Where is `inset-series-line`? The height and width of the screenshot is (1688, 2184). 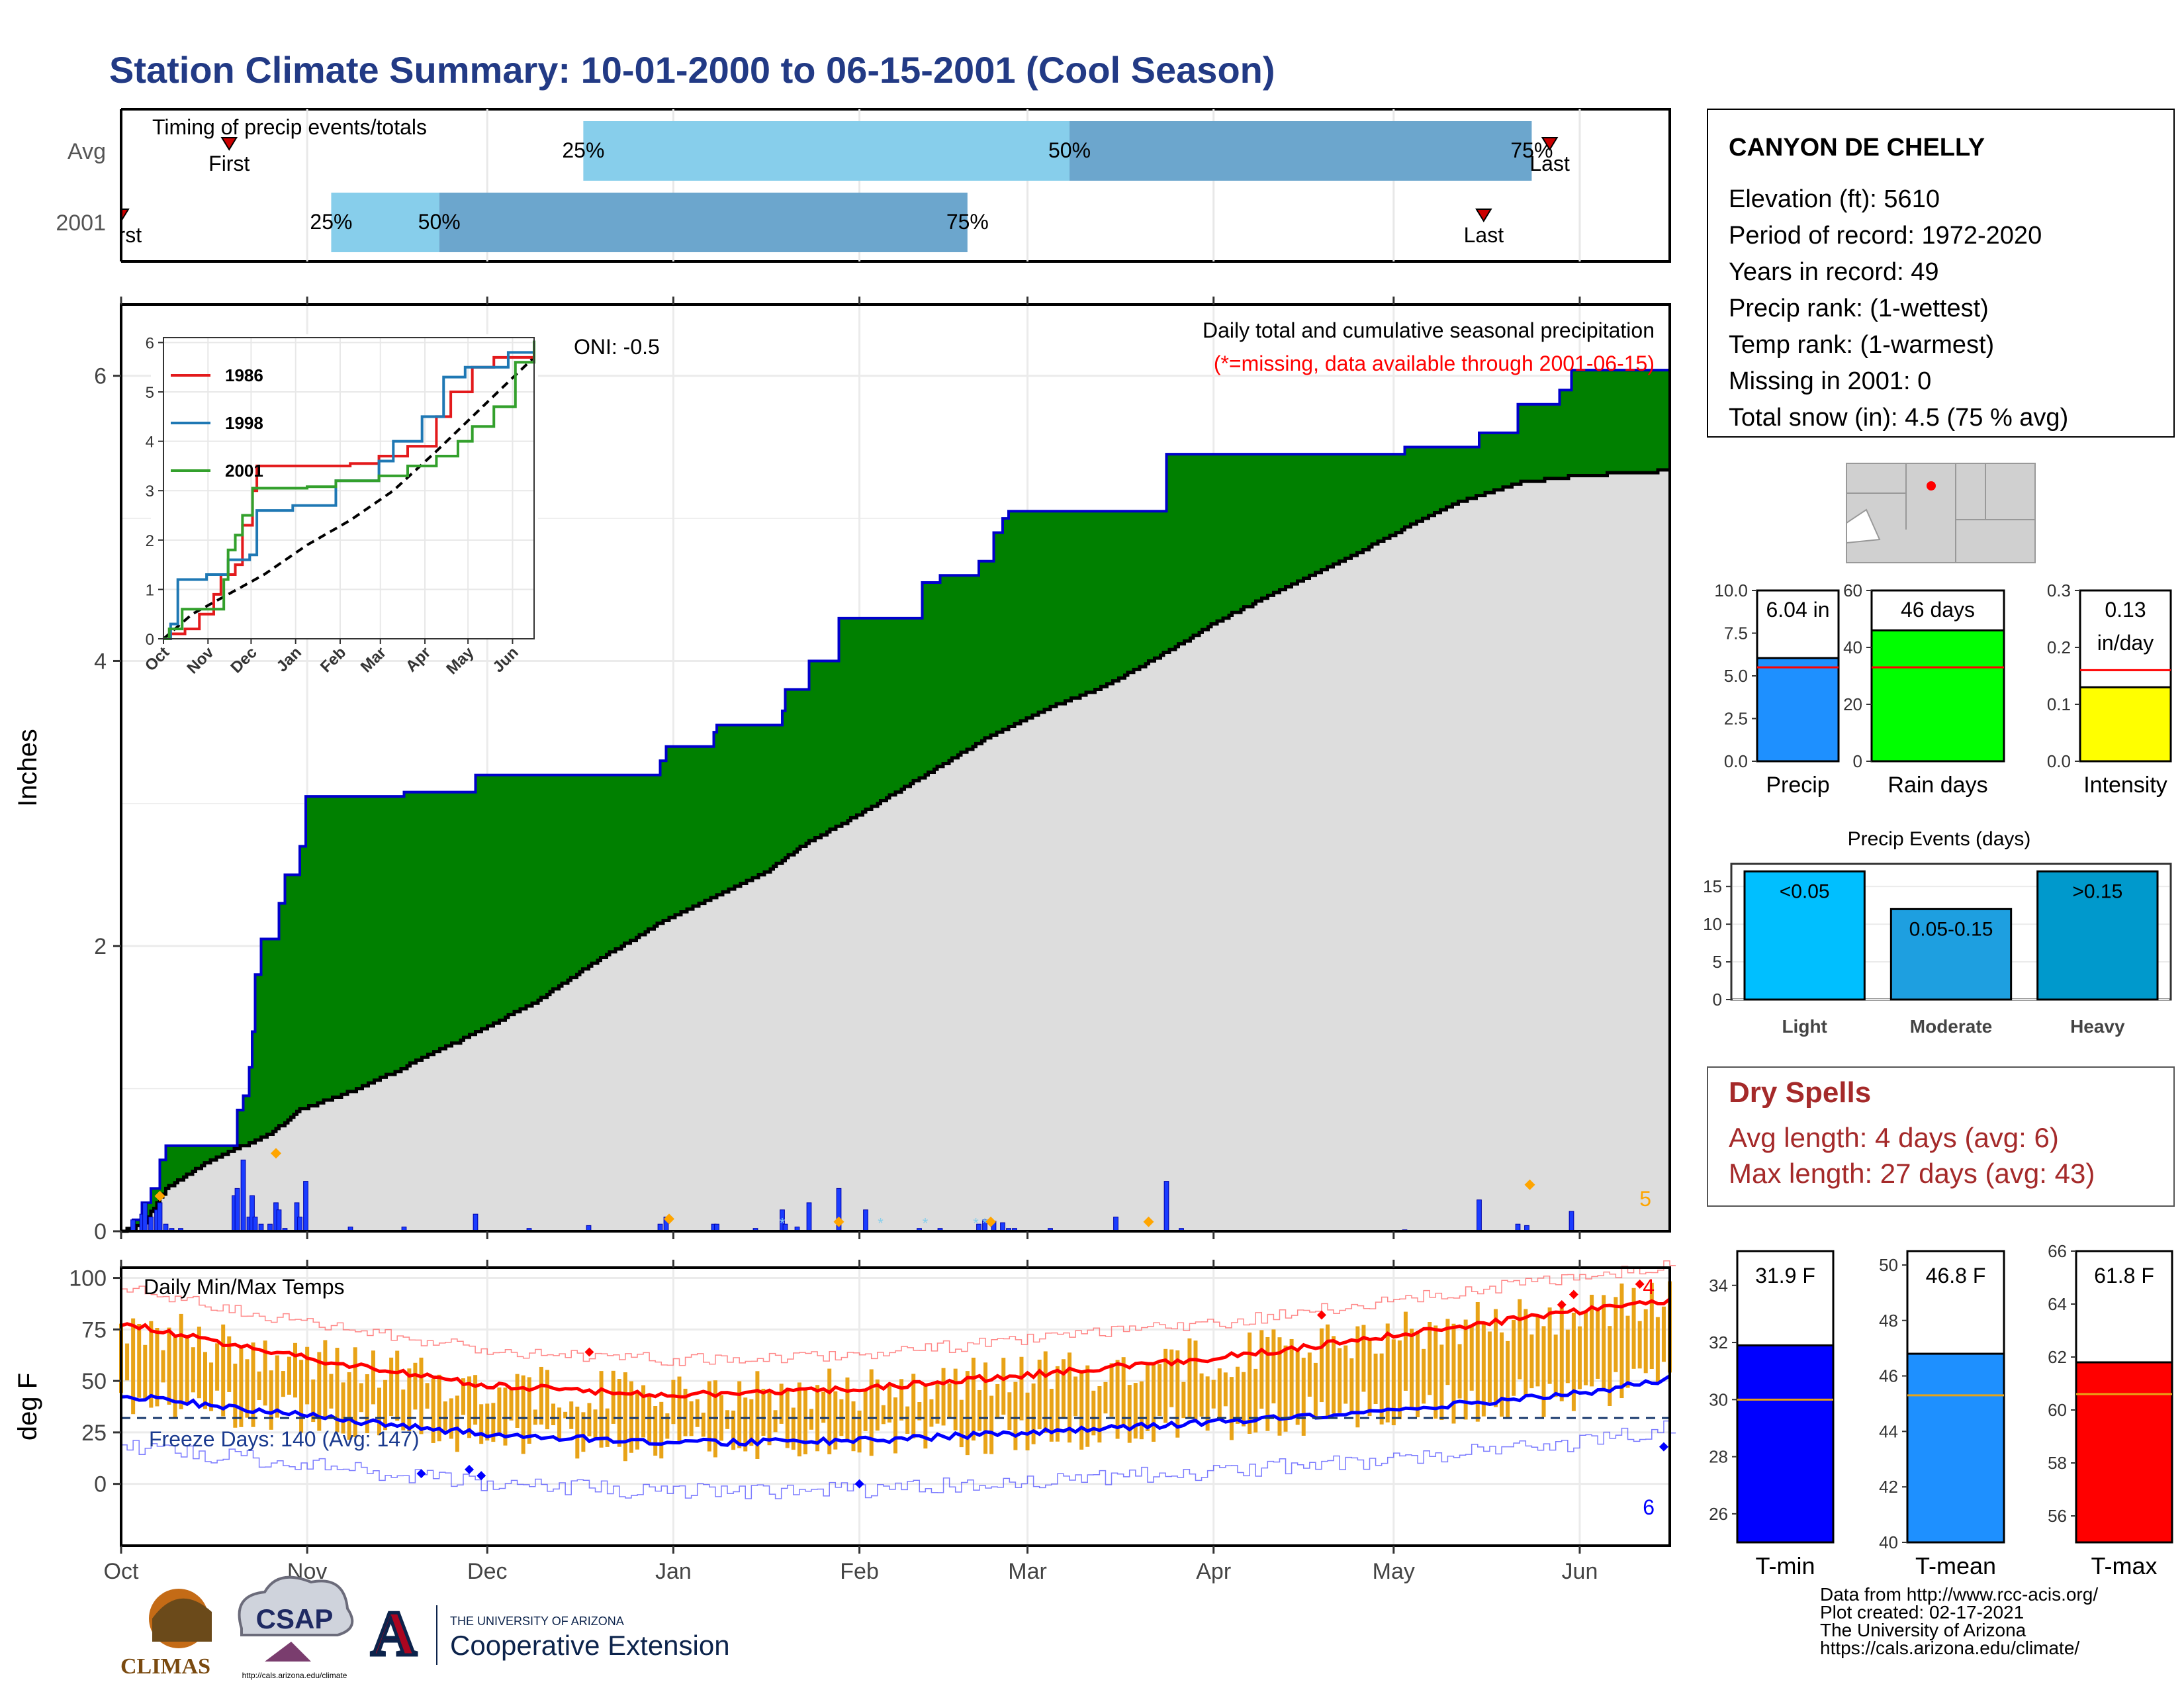 inset-series-line is located at coordinates (349, 490).